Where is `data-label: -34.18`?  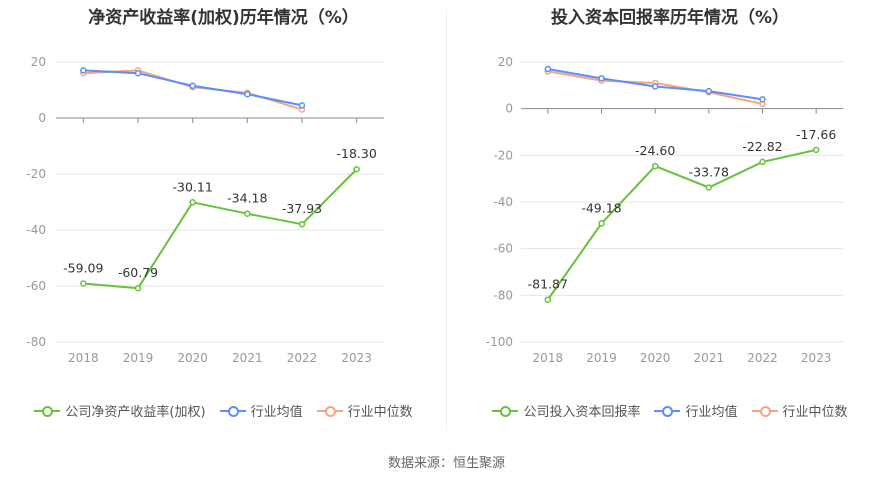 data-label: -34.18 is located at coordinates (247, 198).